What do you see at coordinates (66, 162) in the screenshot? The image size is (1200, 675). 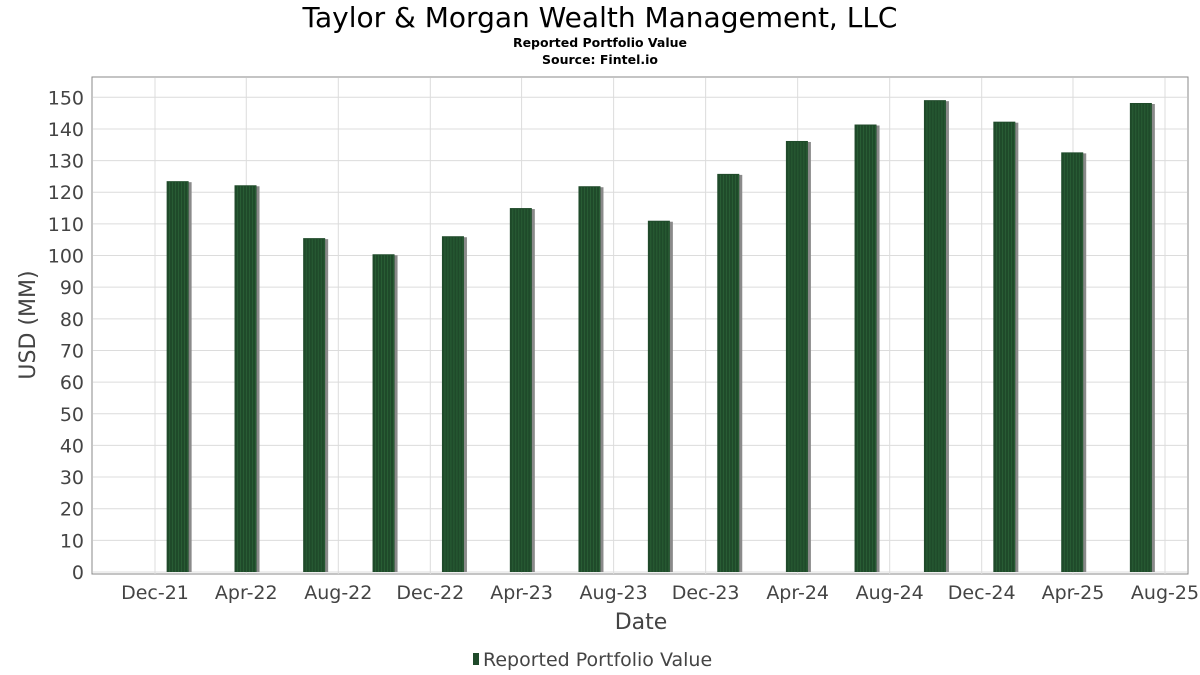 I see `y-tick-label: 130` at bounding box center [66, 162].